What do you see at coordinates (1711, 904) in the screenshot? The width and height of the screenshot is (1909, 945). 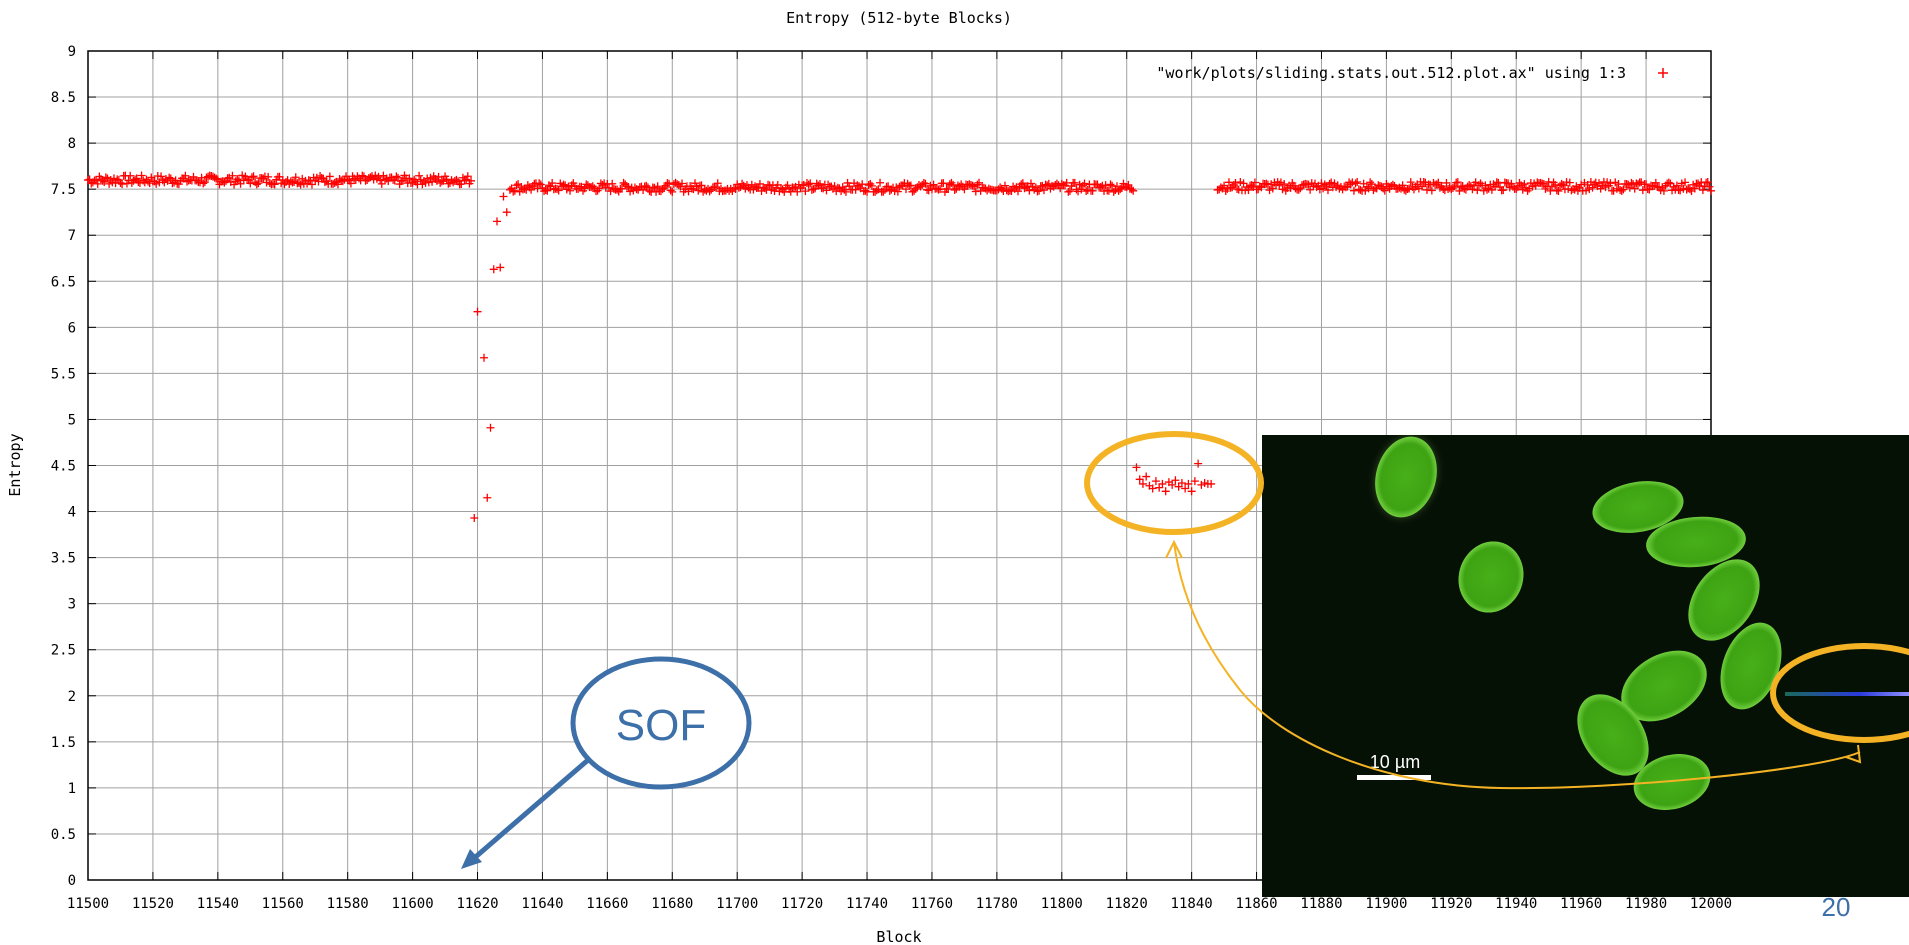 I see `x-tick-label: 12000` at bounding box center [1711, 904].